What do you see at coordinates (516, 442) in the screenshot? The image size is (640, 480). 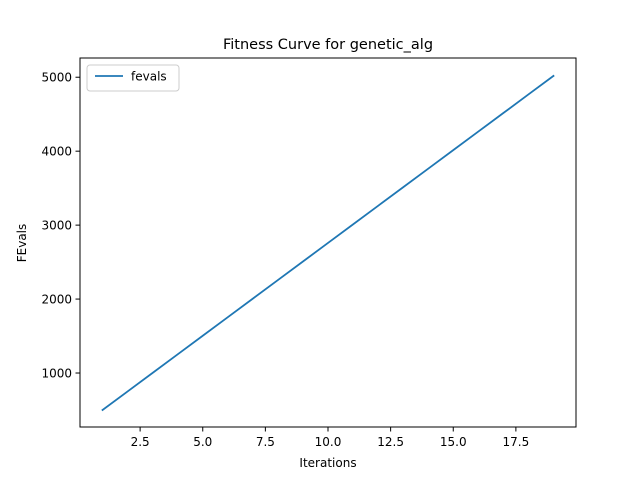 I see `x-tick-label: 17.5` at bounding box center [516, 442].